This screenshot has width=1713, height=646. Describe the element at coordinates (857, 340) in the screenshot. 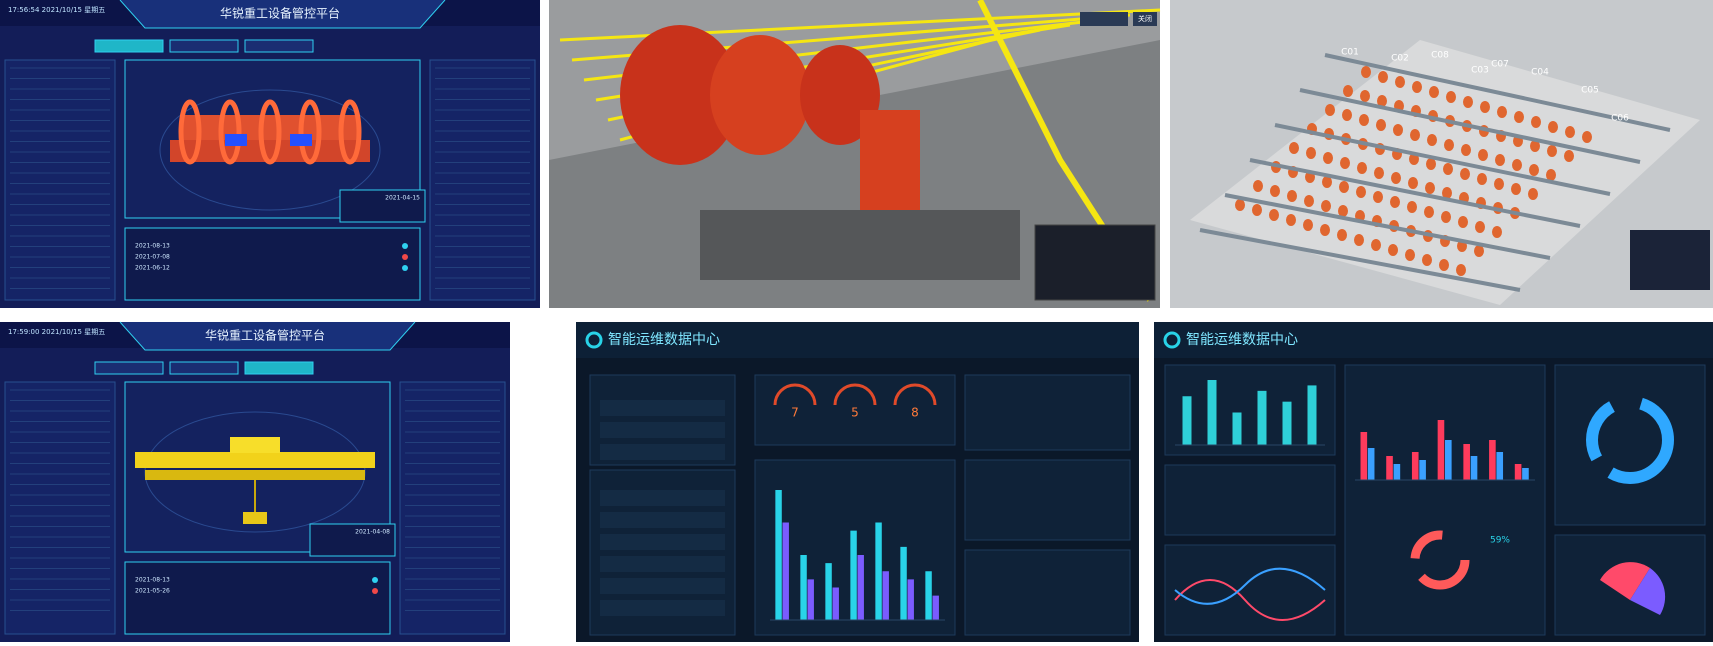

I see `header-bar` at that location.